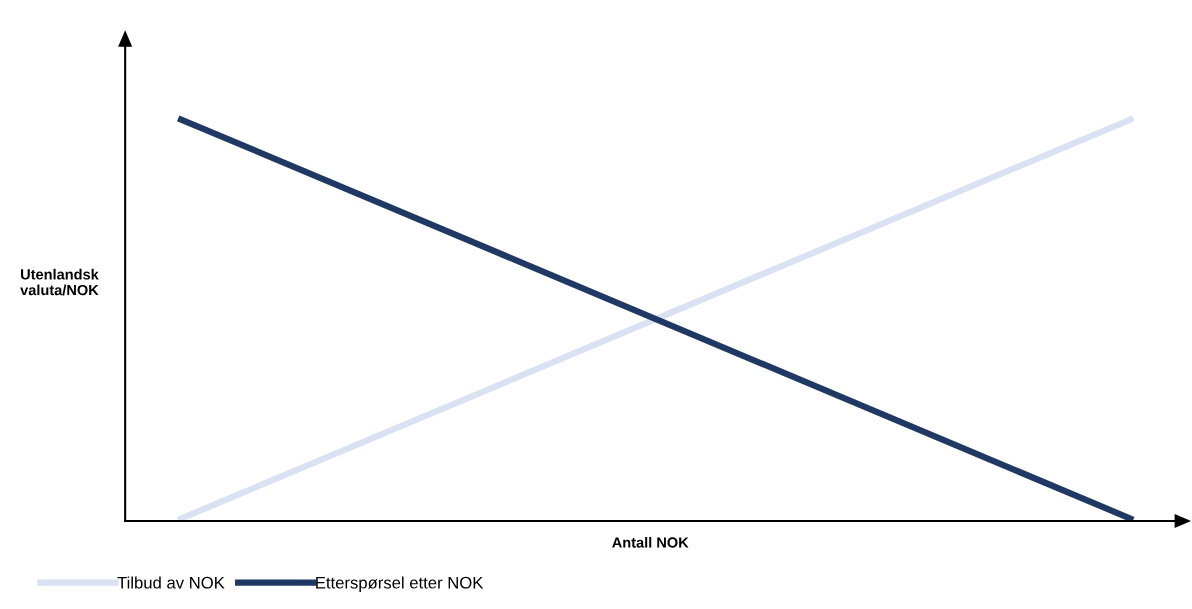 The height and width of the screenshot is (609, 1192). I want to click on x-axis-title: Antall NOK, so click(650, 542).